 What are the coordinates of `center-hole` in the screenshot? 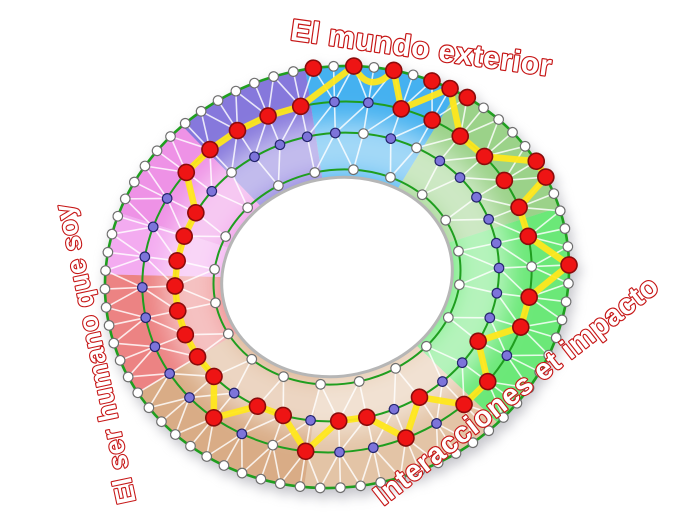 It's located at (337, 277).